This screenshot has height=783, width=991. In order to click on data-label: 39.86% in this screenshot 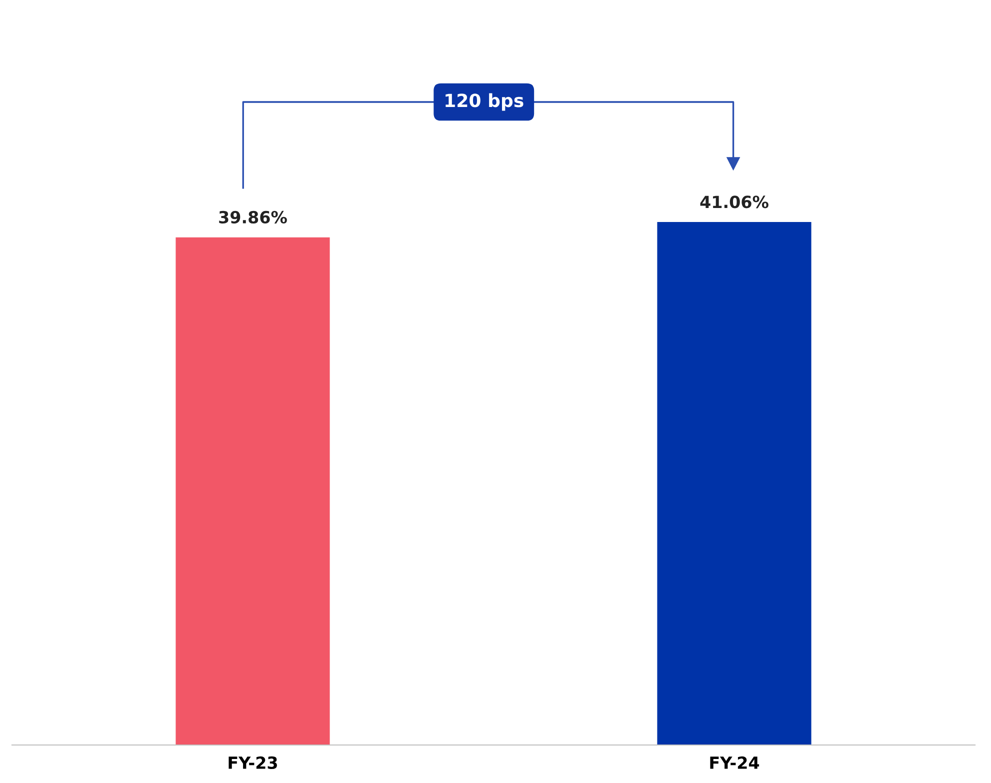, I will do `click(253, 217)`.